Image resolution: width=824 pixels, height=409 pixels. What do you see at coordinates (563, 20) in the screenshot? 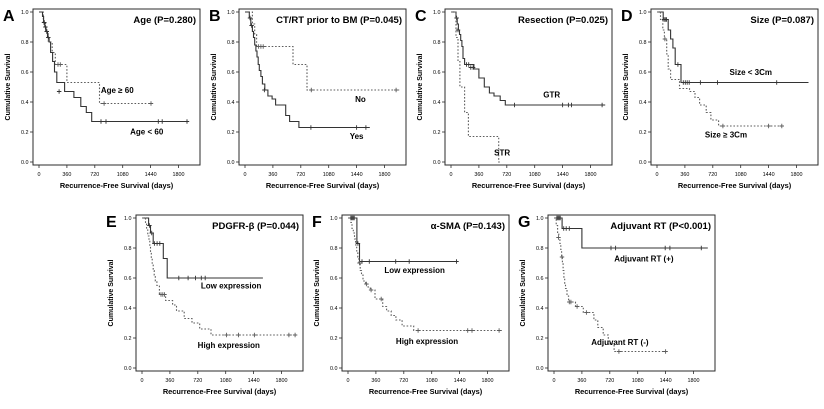
I see `panel-title: Resection (P=0.025)` at bounding box center [563, 20].